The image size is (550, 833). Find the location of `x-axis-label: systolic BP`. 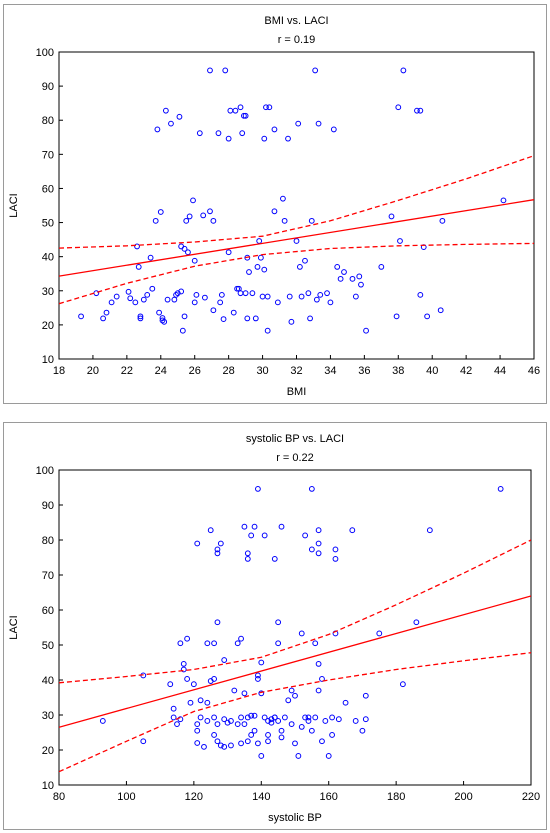

x-axis-label: systolic BP is located at coordinates (295, 818).